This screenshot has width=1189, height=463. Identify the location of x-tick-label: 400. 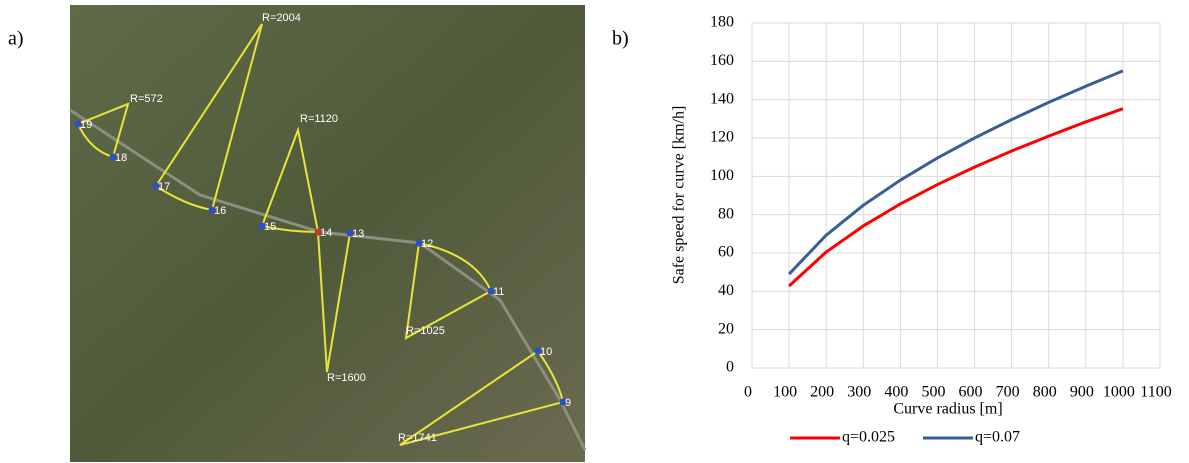
(896, 392).